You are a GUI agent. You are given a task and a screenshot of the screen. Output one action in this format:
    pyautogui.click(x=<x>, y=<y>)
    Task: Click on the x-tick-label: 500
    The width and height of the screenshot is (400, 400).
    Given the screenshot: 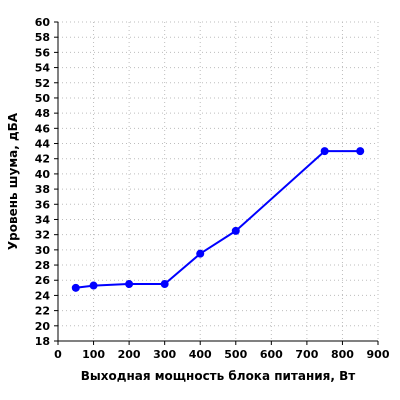 What is the action you would take?
    pyautogui.click(x=235, y=354)
    